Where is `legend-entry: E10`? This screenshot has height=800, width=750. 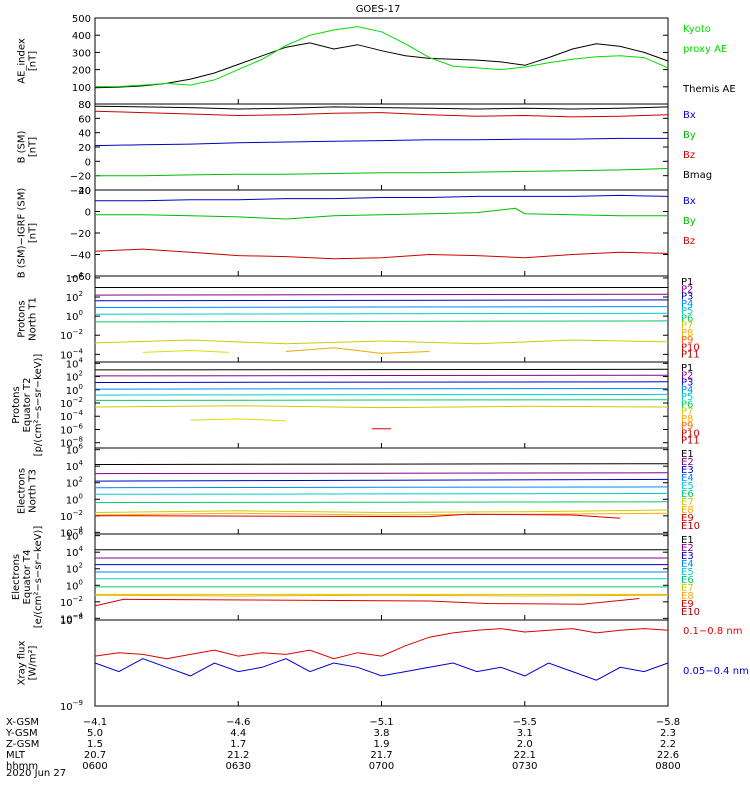
legend-entry: E10 is located at coordinates (690, 612).